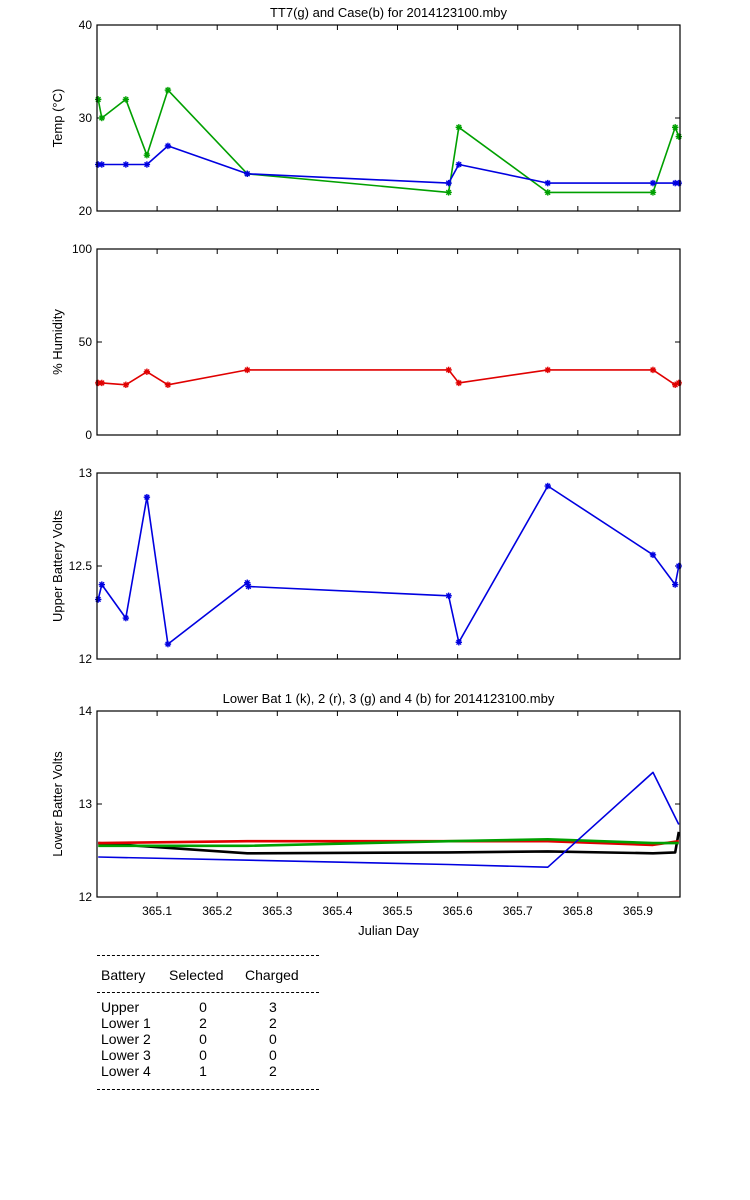 The image size is (750, 1200). Describe the element at coordinates (57, 118) in the screenshot. I see `y-axis-label: Temp (°C)` at that location.